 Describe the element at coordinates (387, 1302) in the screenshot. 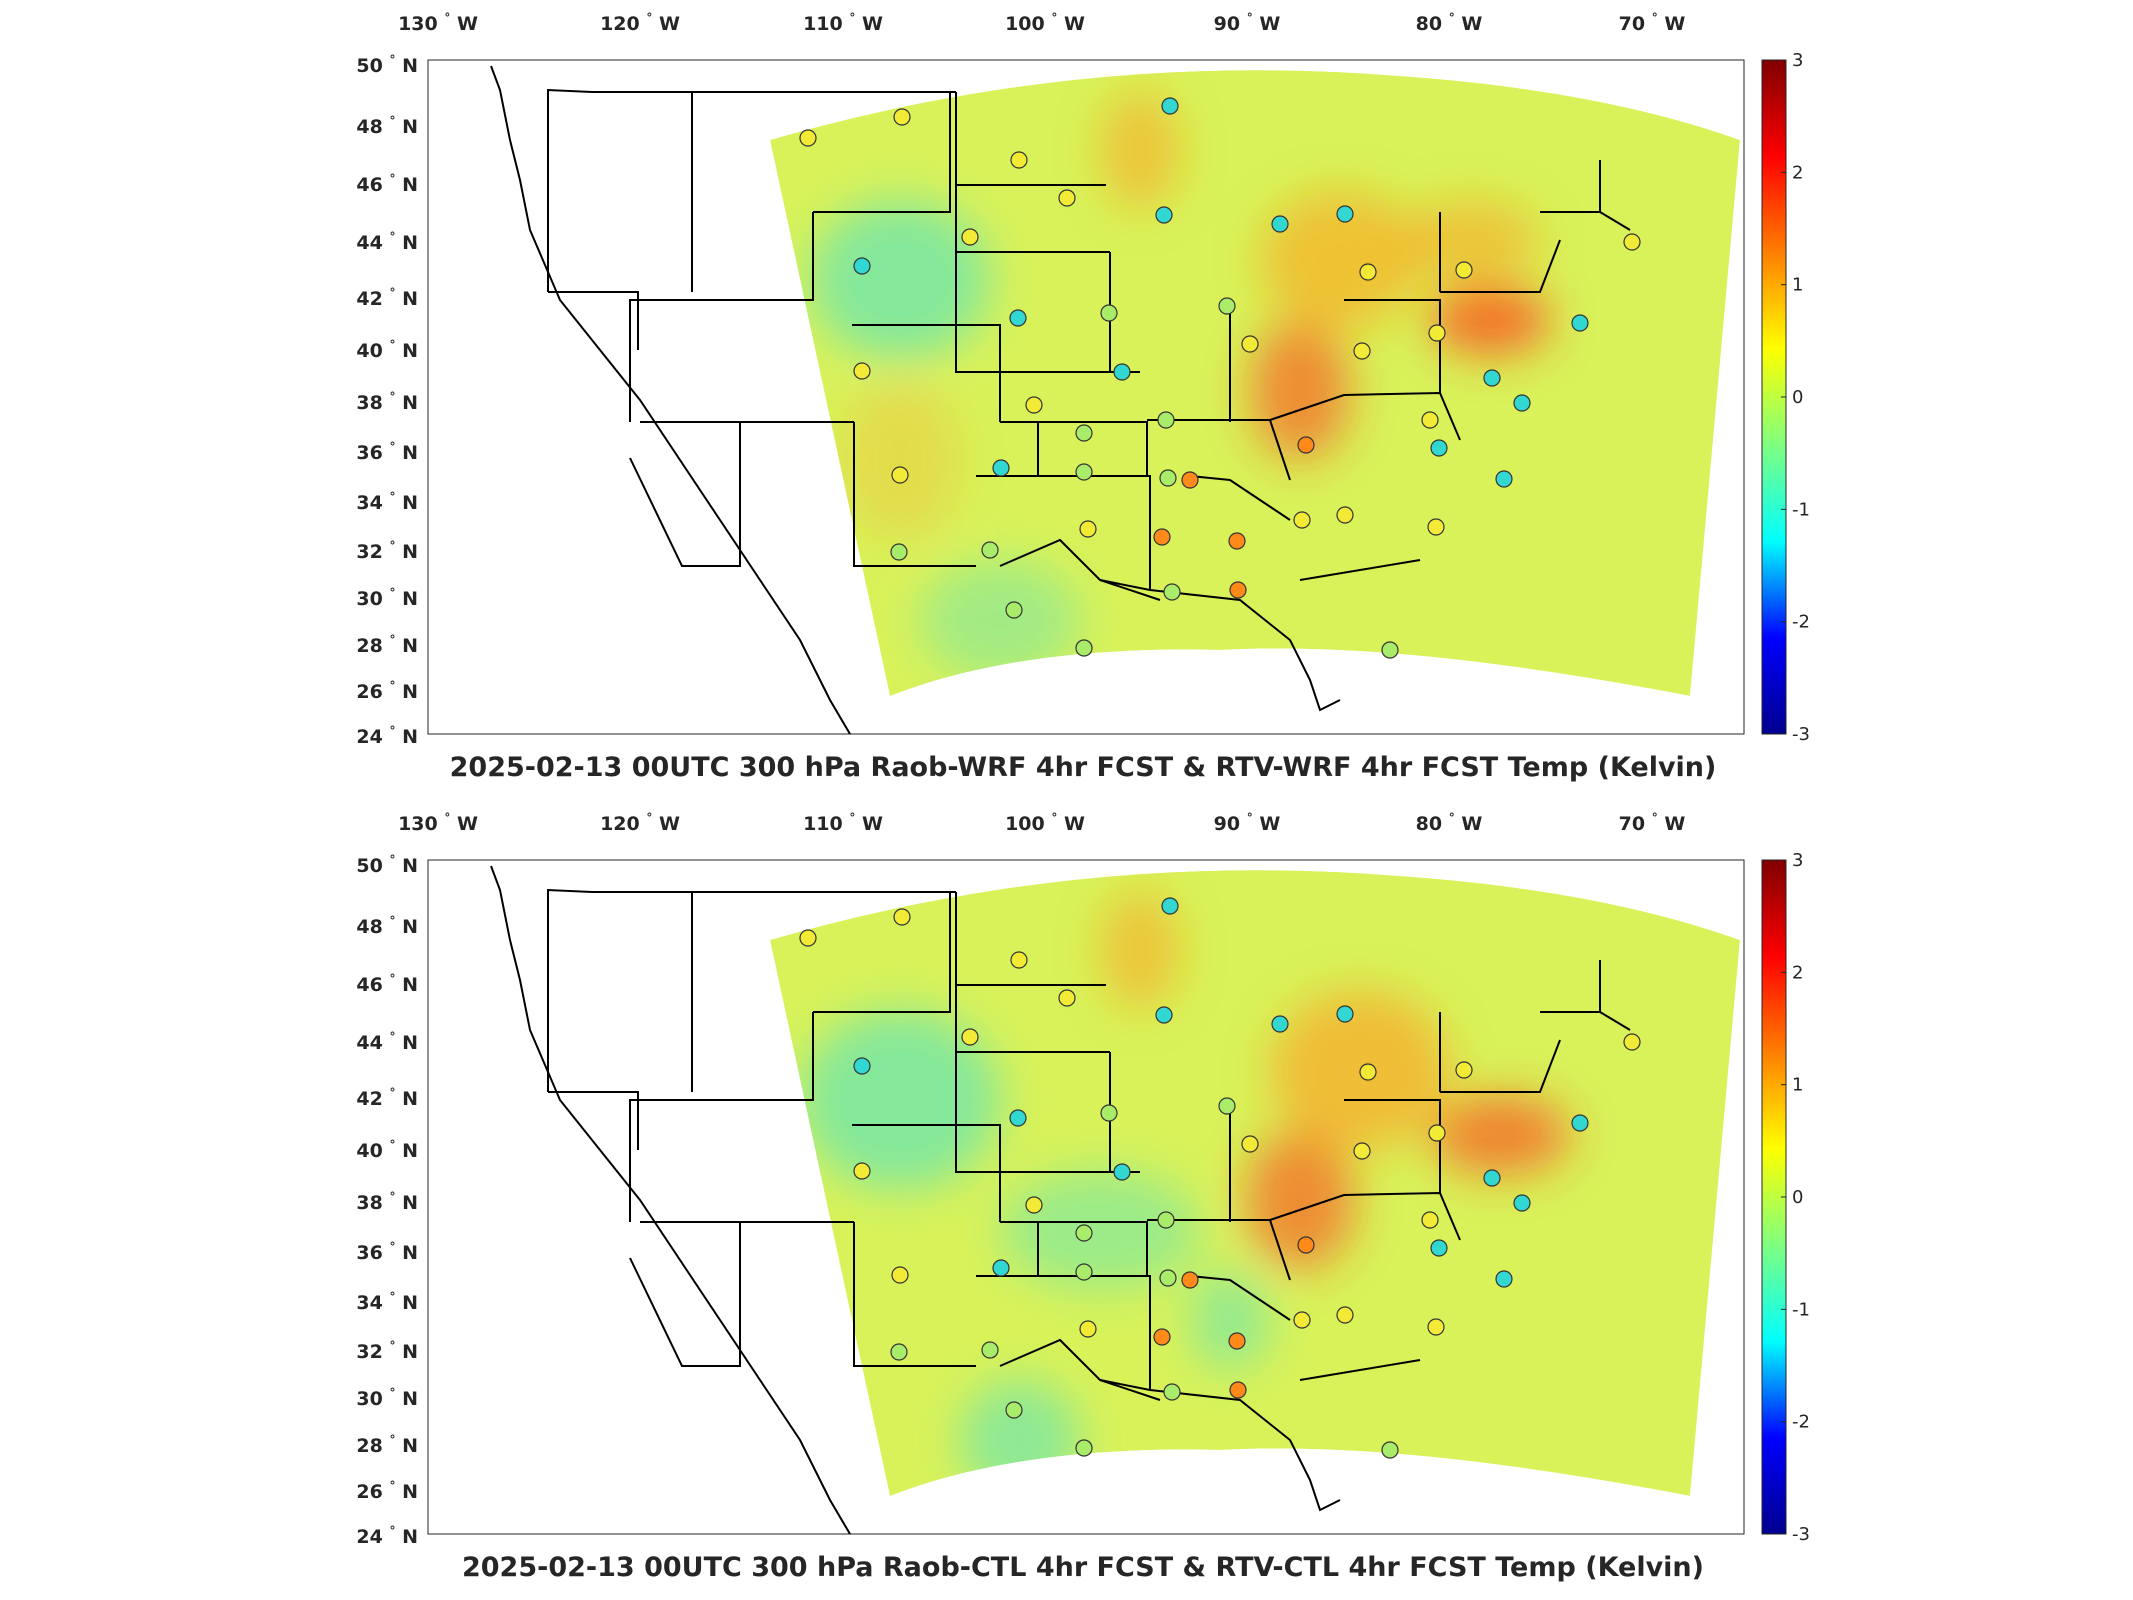

I see `lat-tick-label: 34 ° N` at that location.